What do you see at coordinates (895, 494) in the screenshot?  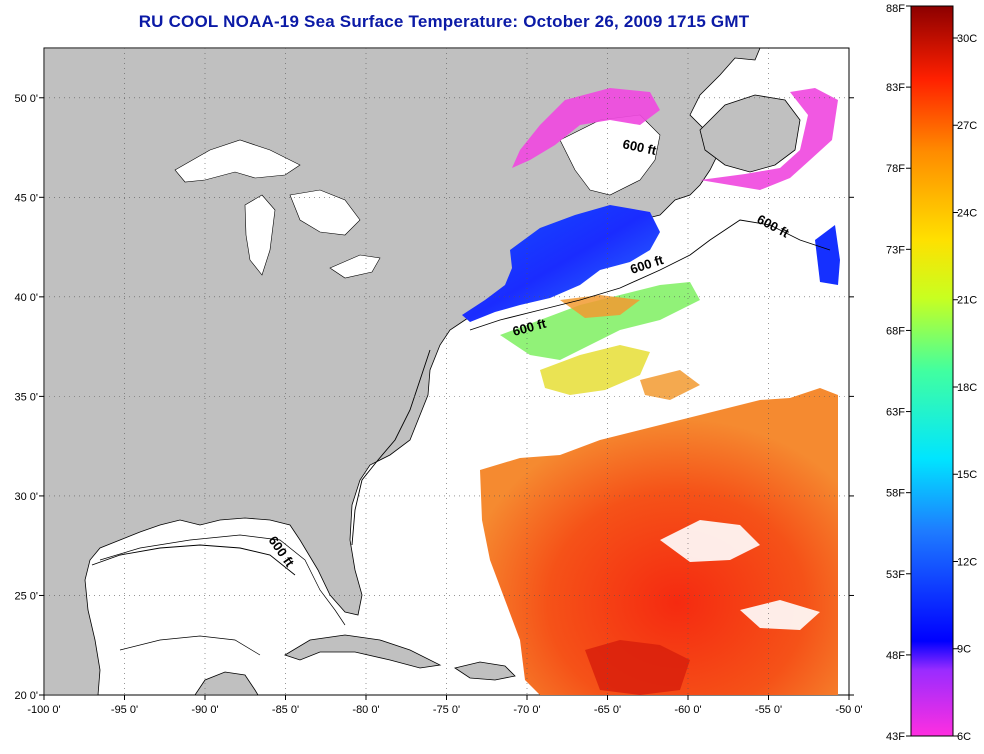 I see `colorbar-f-tick-label: 58F` at bounding box center [895, 494].